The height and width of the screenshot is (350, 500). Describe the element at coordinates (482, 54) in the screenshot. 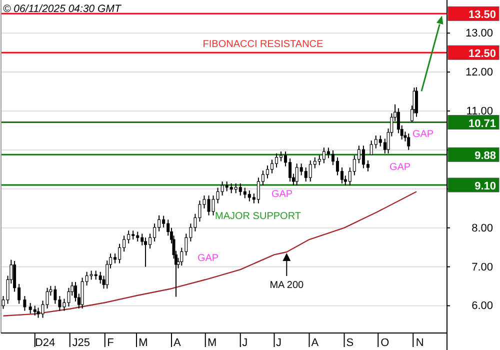

I see `ref-line-label: 12.50` at that location.